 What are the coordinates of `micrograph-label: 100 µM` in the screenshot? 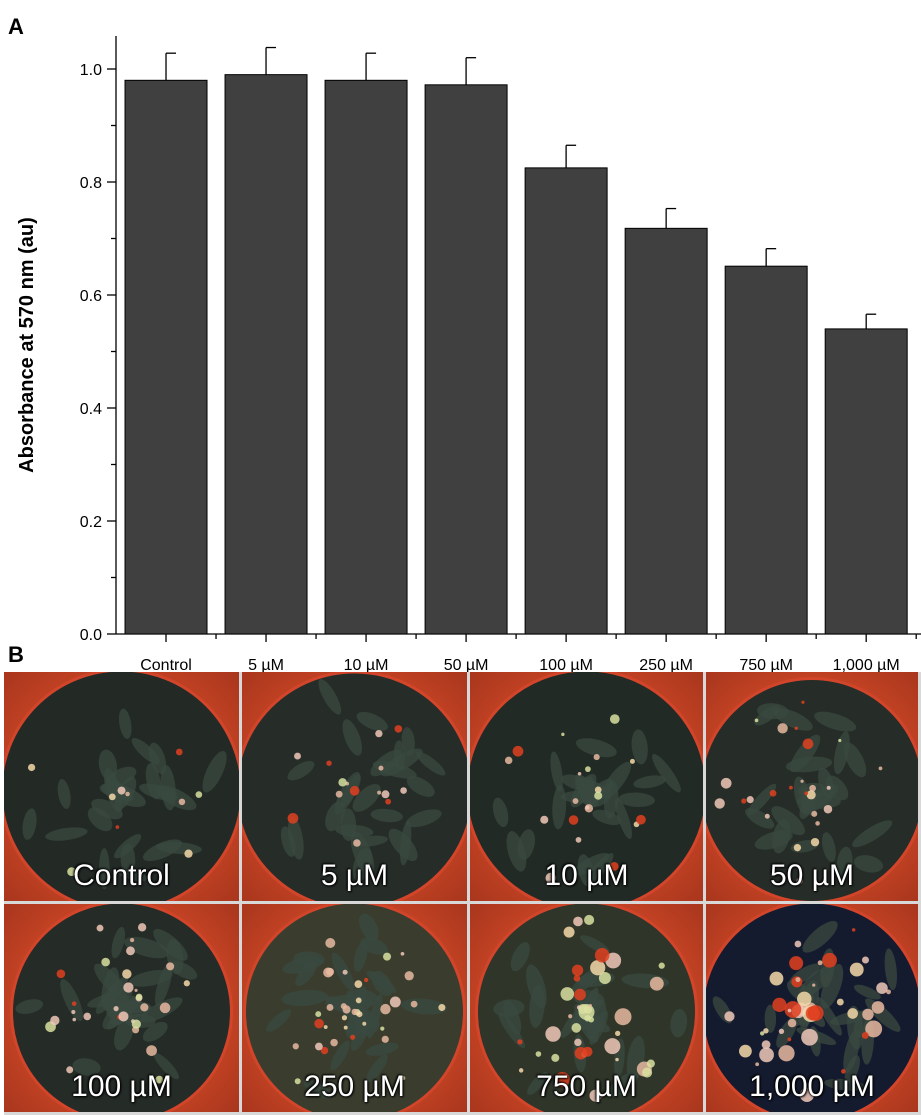 It's located at (121, 1086).